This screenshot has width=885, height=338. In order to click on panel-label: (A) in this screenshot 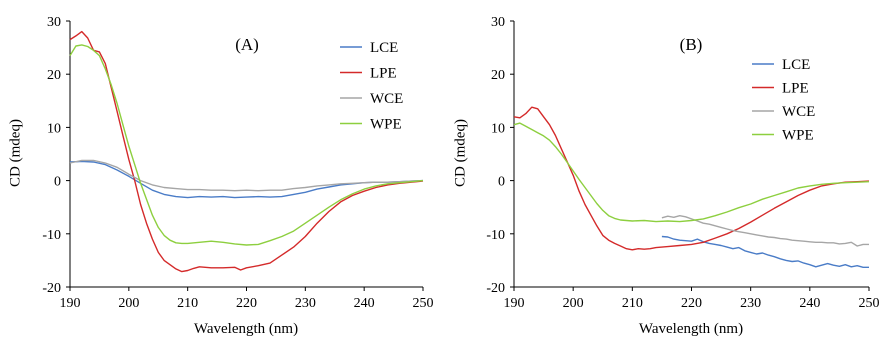, I will do `click(247, 44)`.